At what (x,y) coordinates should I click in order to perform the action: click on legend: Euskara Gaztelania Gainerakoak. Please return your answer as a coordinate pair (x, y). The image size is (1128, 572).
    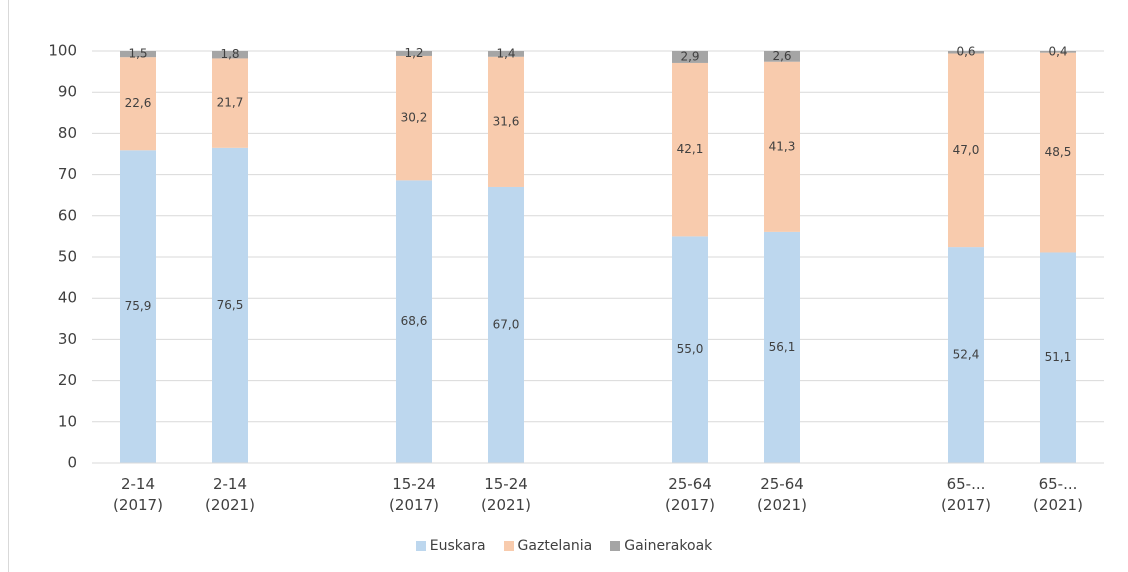
    Looking at the image, I should click on (564, 546).